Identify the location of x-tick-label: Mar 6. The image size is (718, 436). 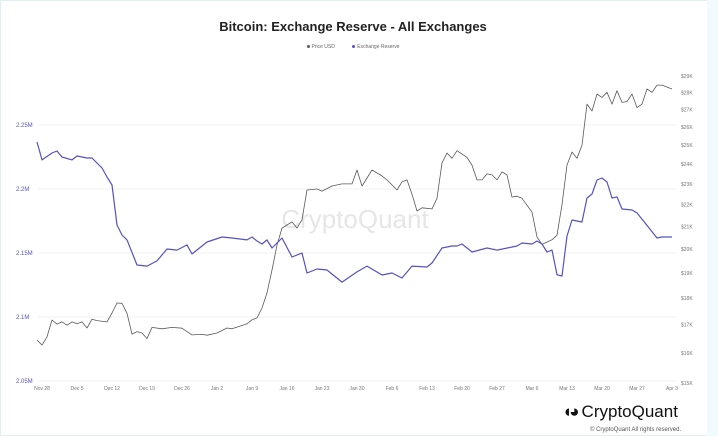
(532, 389).